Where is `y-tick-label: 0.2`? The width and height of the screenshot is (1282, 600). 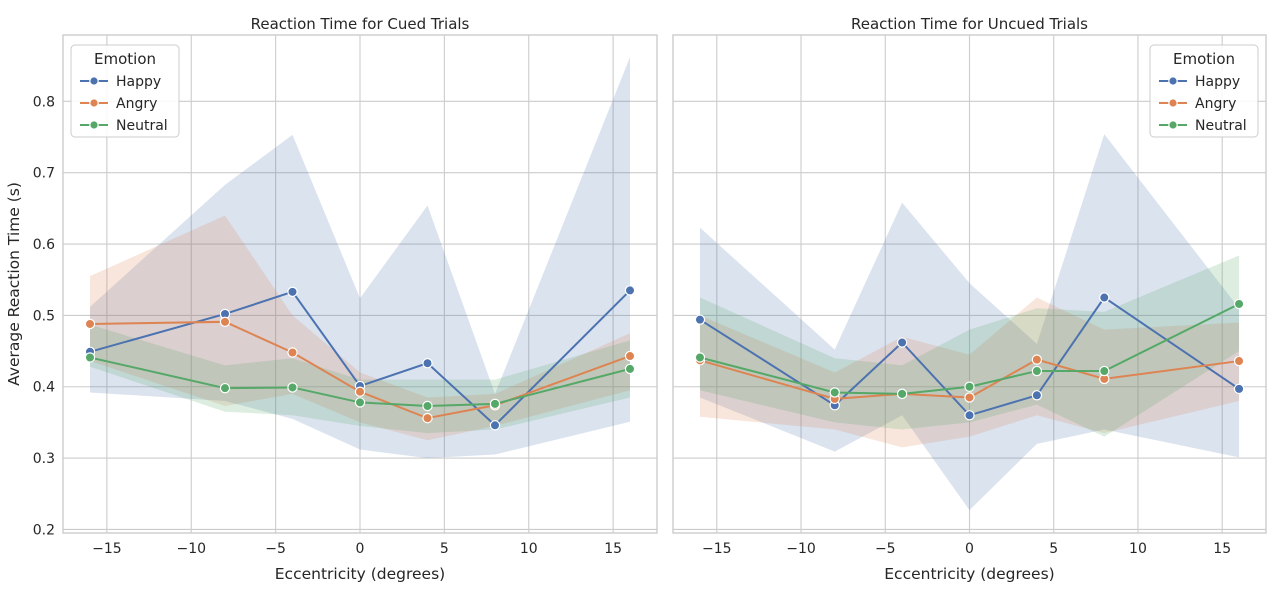
y-tick-label: 0.2 is located at coordinates (44, 530).